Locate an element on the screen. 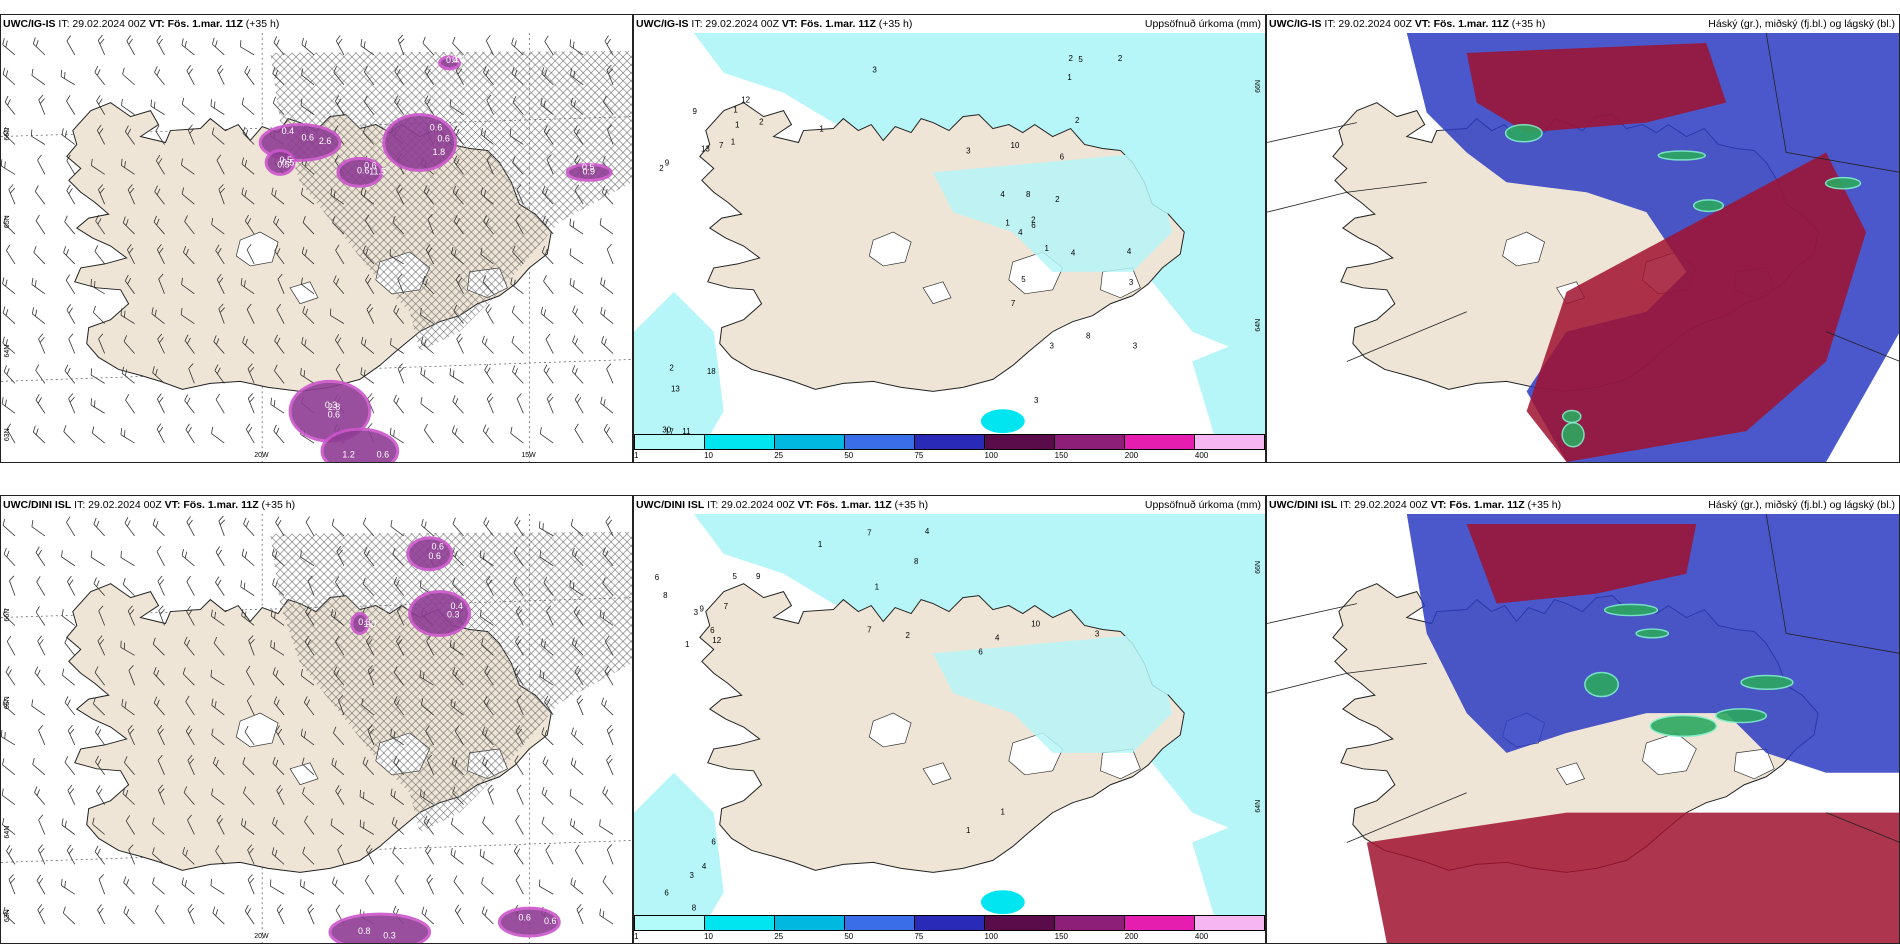 The image size is (1900, 950). precip-value: 3 is located at coordinates (1135, 345).